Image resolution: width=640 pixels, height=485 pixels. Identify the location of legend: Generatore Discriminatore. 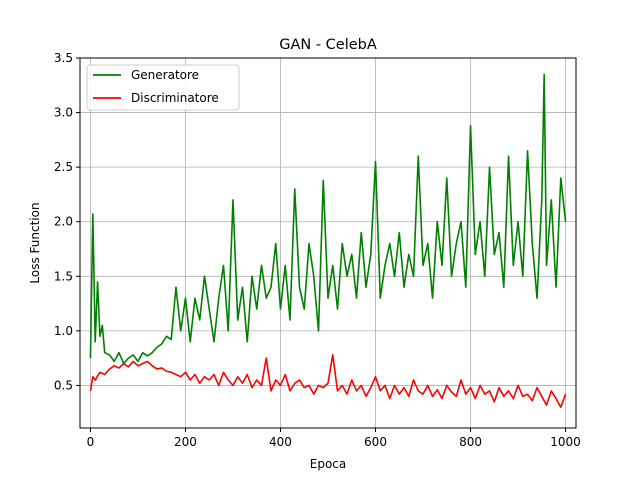
(163, 87).